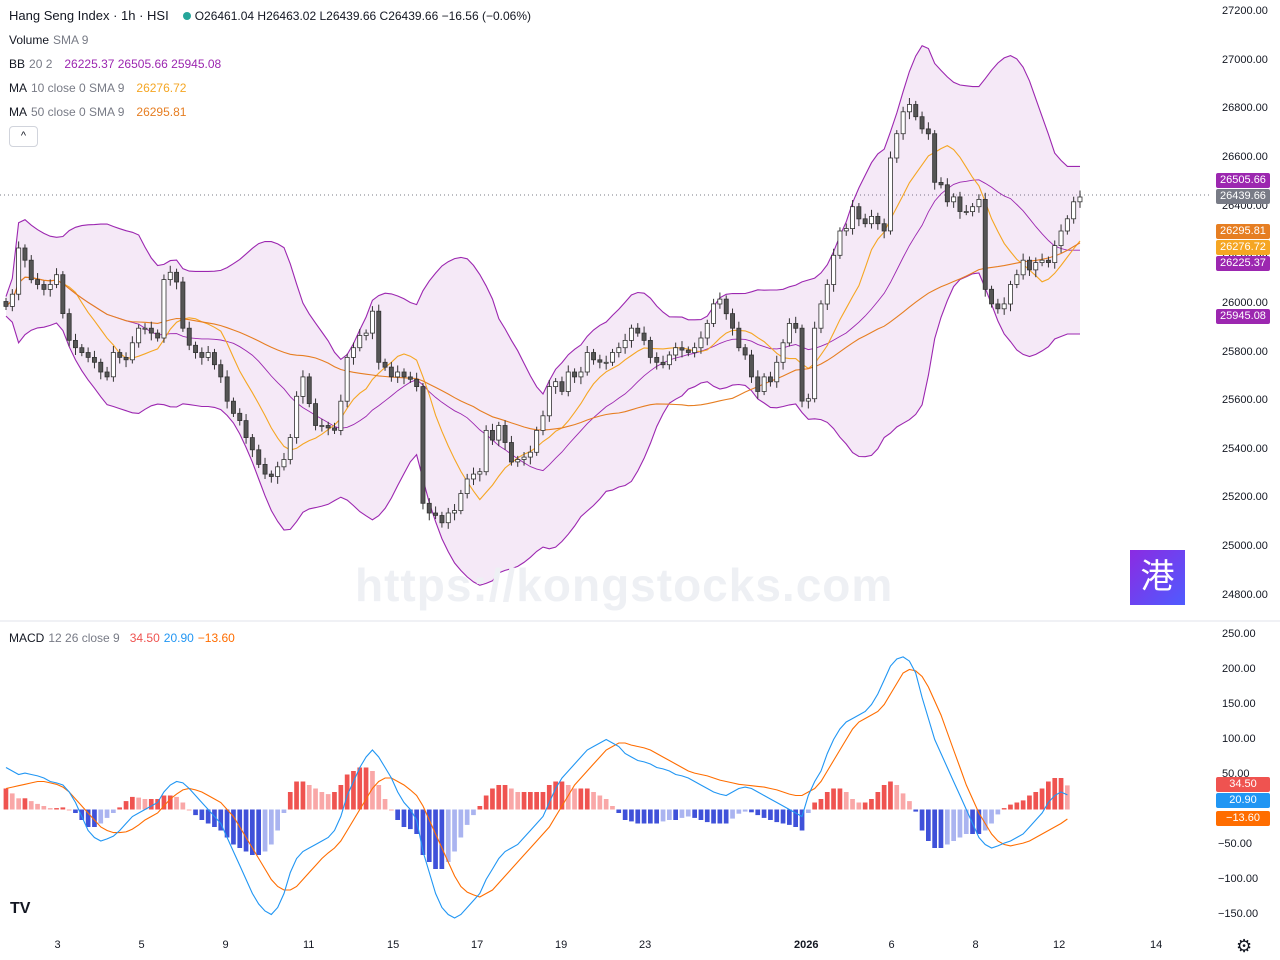 The image size is (1280, 960). I want to click on time-tick-label: 3, so click(57, 945).